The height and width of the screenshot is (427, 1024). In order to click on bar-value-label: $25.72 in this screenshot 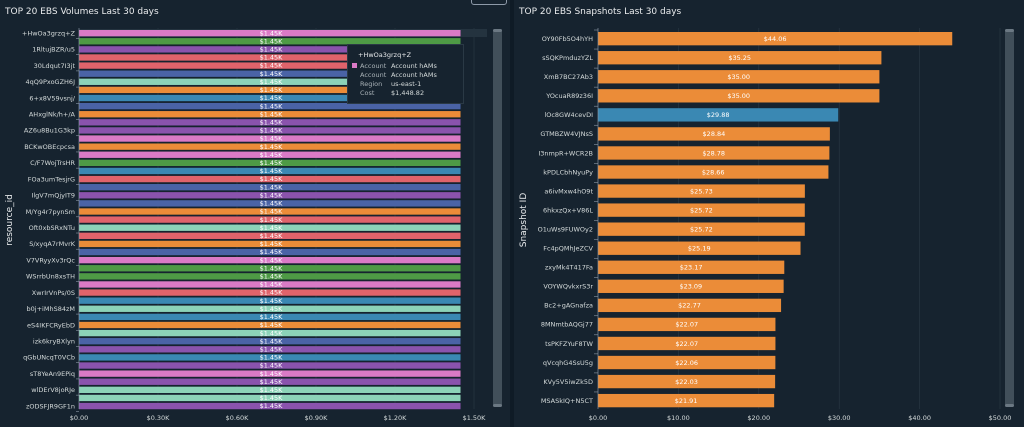, I will do `click(701, 229)`.